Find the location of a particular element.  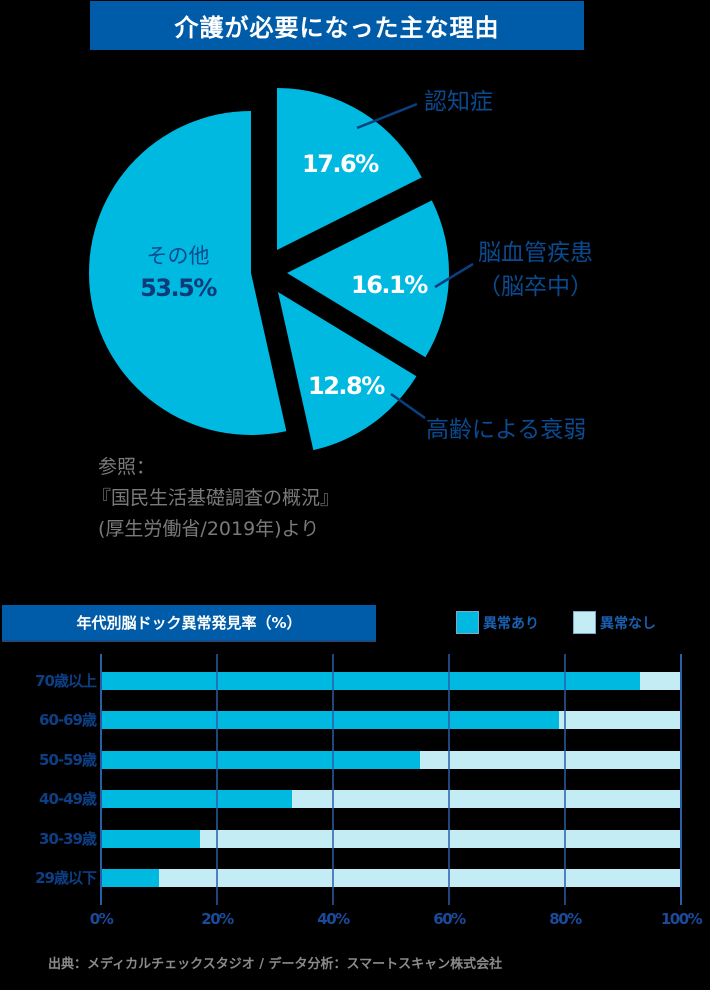

bar-row-label: 50-59歳 is located at coordinates (68, 760).